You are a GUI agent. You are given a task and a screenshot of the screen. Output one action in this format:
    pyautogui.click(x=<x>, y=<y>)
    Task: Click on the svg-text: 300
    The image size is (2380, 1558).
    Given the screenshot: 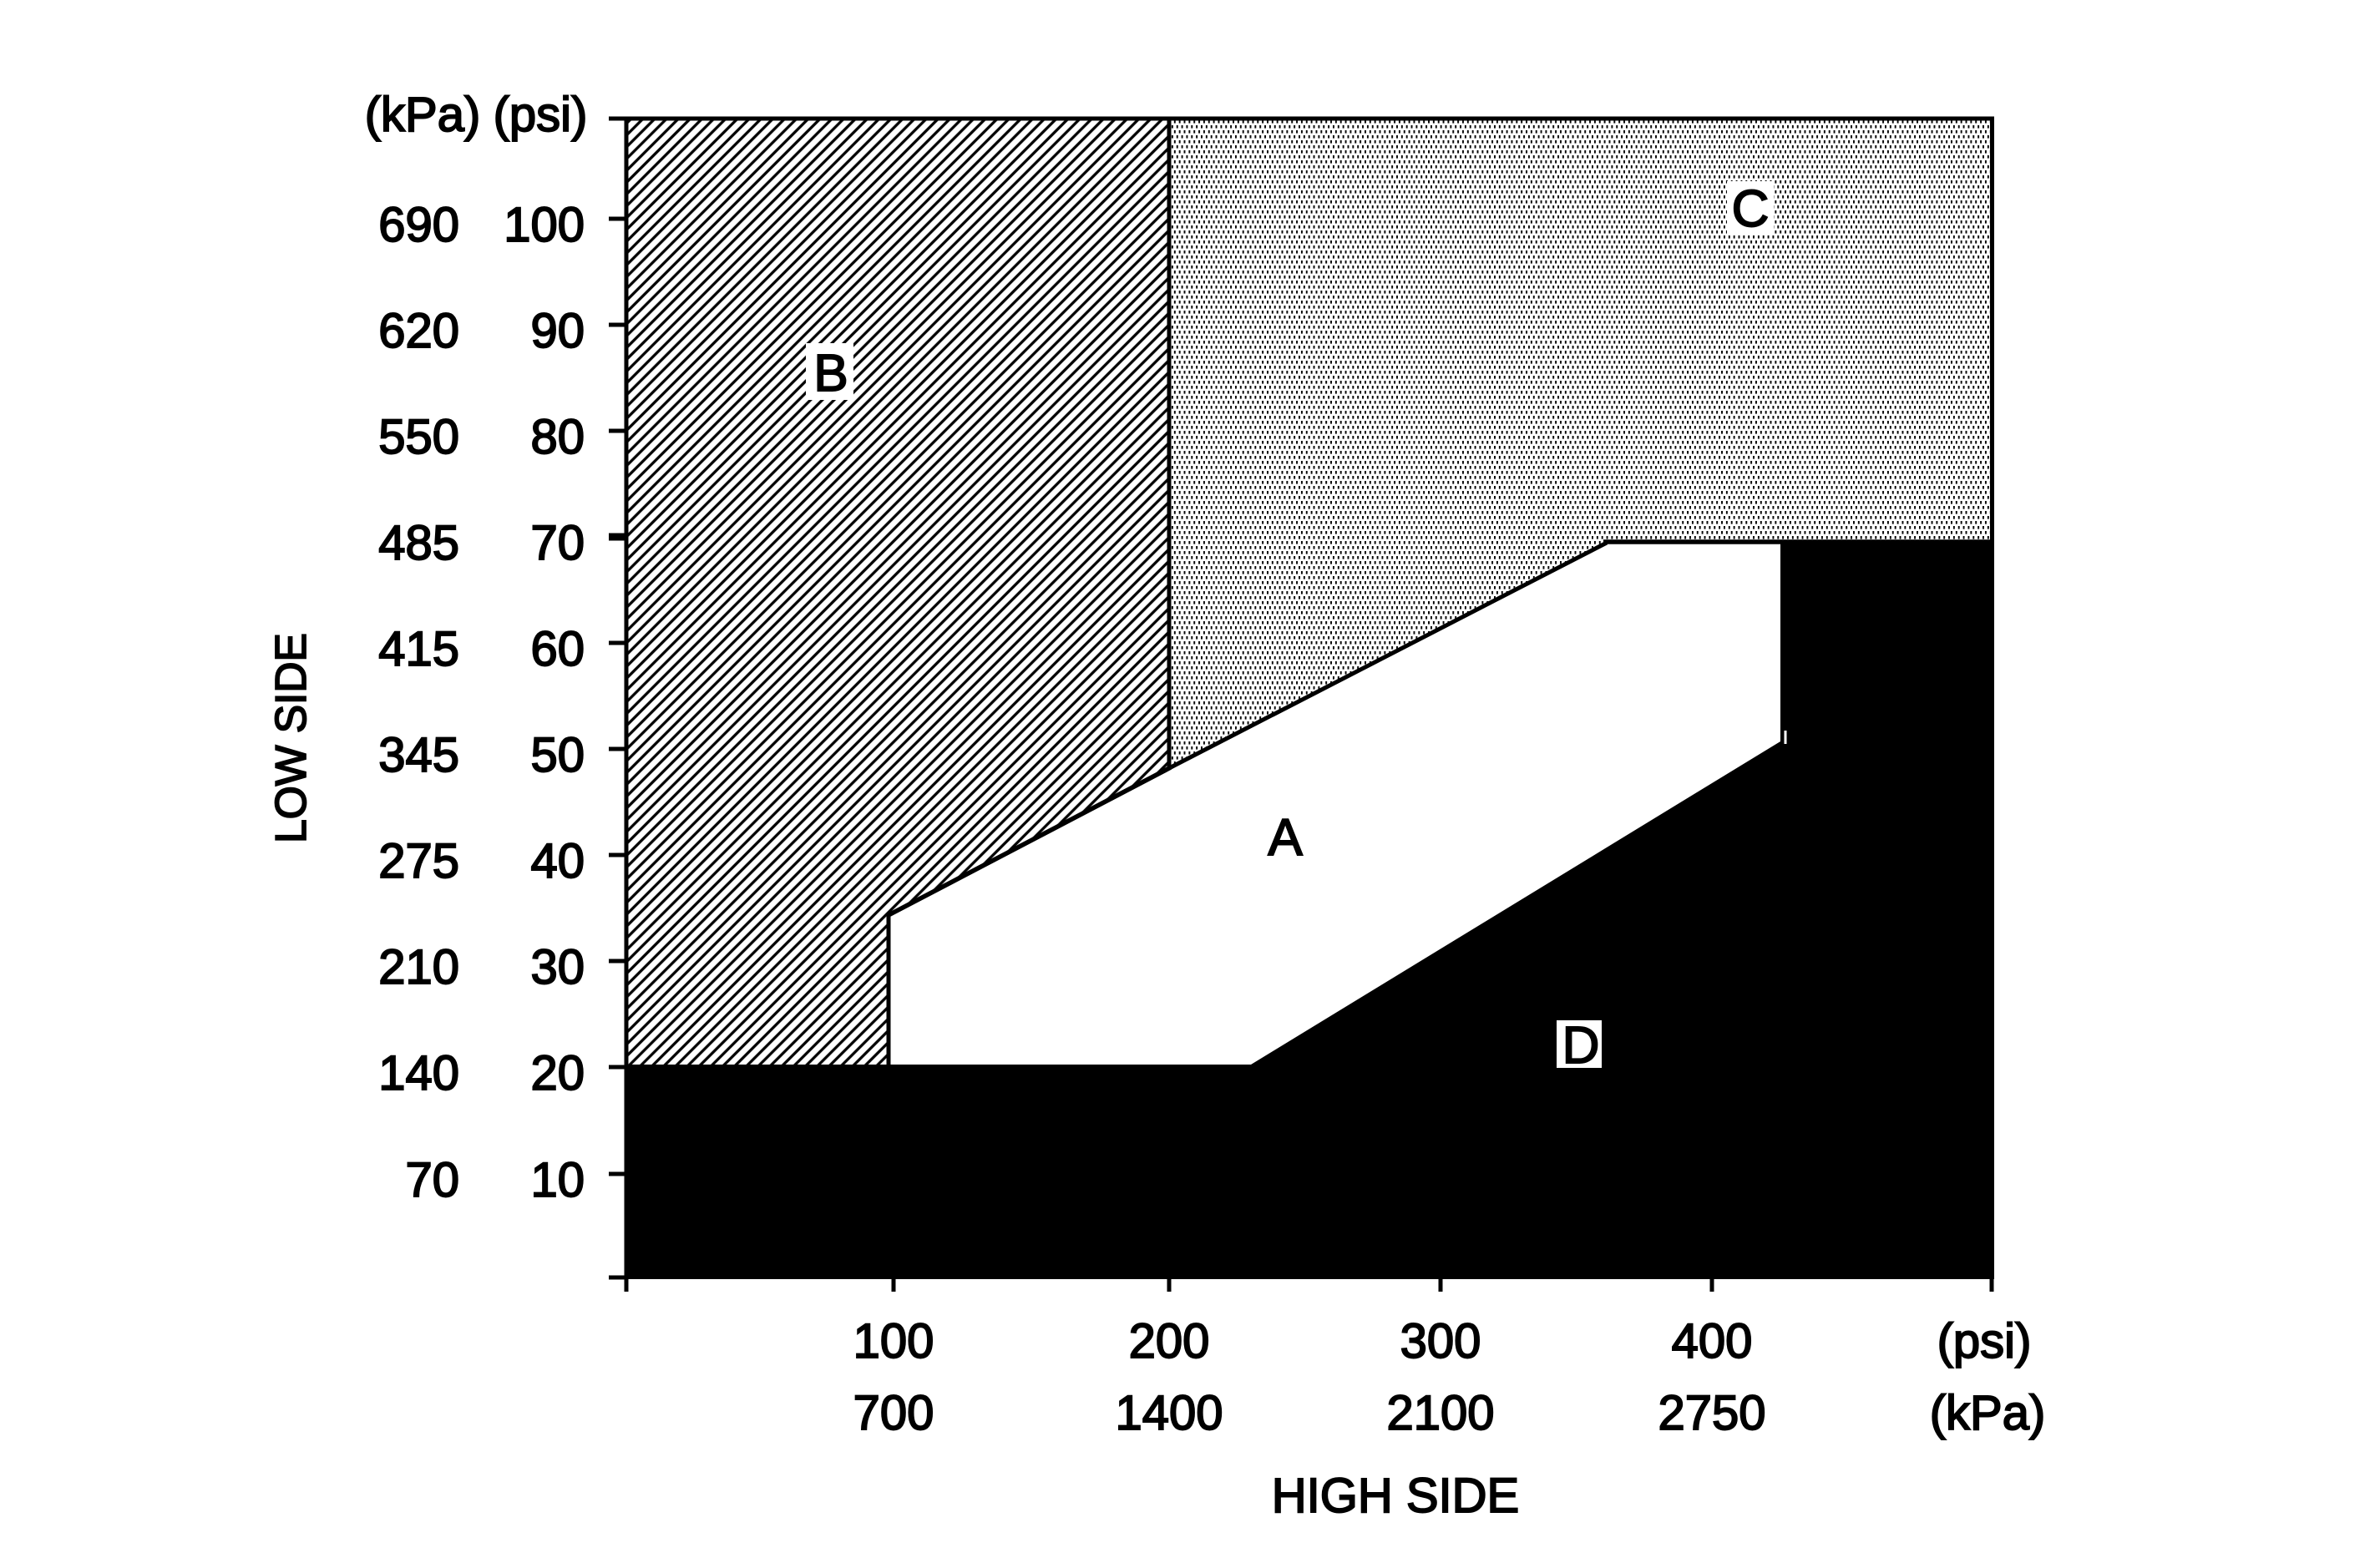 What is the action you would take?
    pyautogui.click(x=1440, y=1341)
    